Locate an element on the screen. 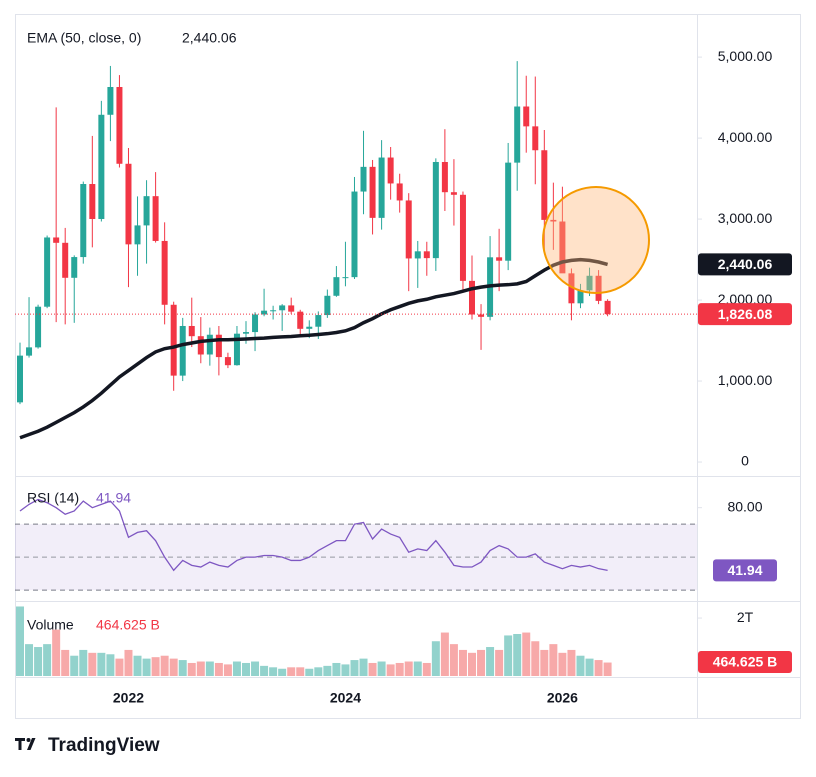 Image resolution: width=816 pixels, height=777 pixels. rsi-value: 41.94 is located at coordinates (113, 498).